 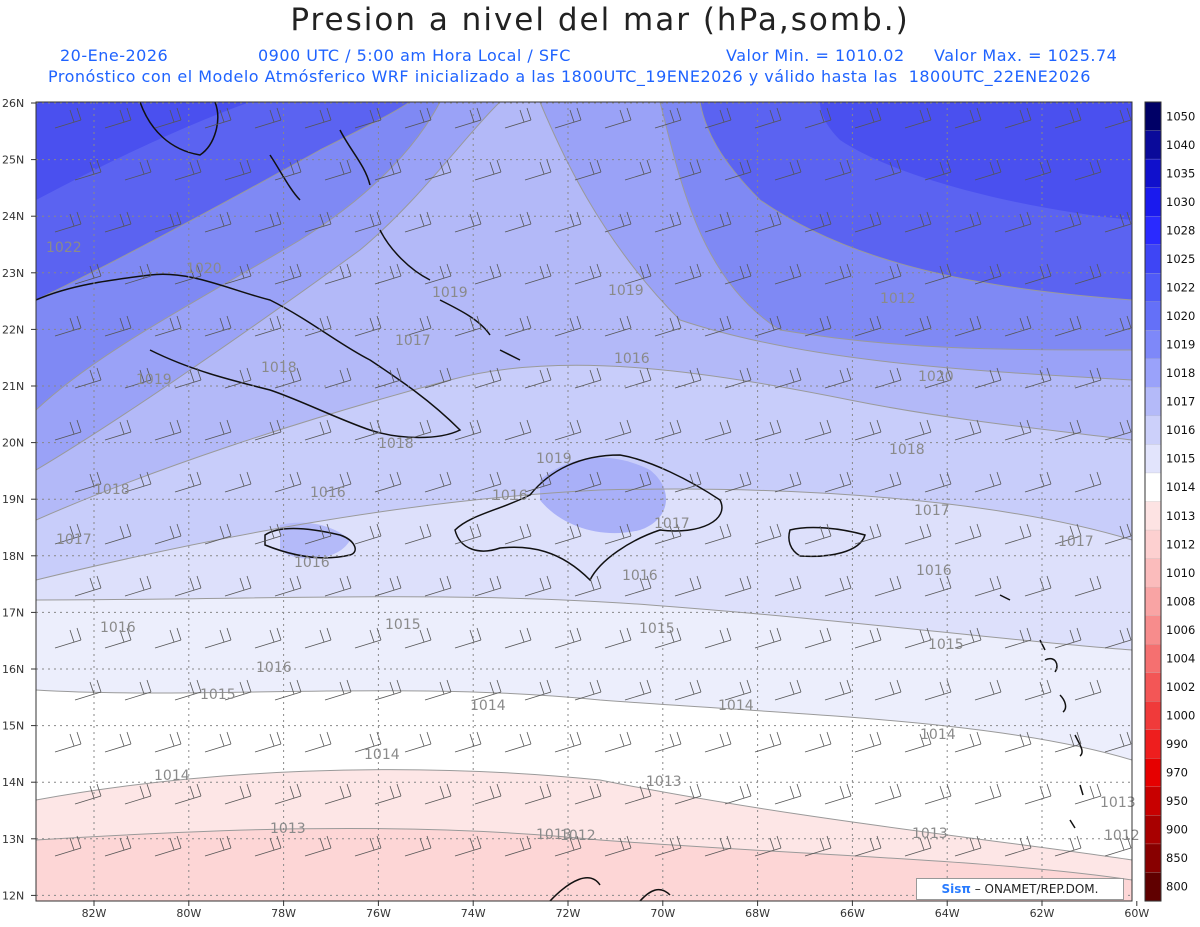 I want to click on lat-label: 22N, so click(x=13, y=329).